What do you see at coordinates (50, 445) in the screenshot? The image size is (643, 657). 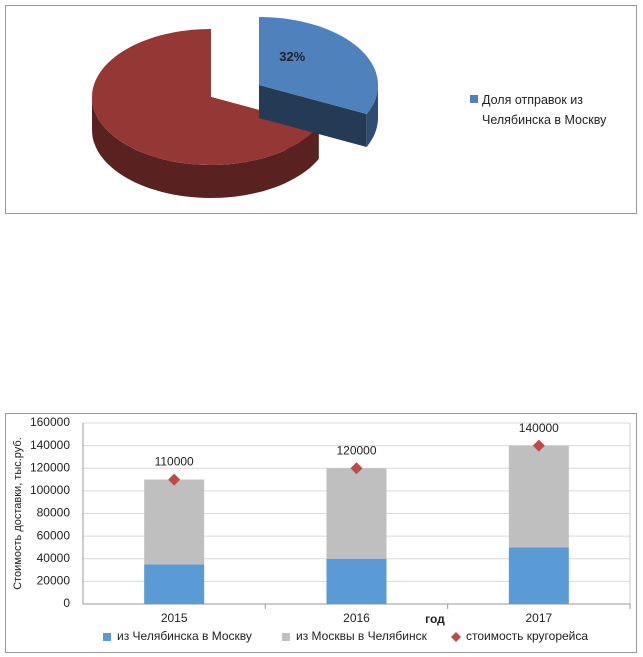 I see `y-tick-label: 140000` at bounding box center [50, 445].